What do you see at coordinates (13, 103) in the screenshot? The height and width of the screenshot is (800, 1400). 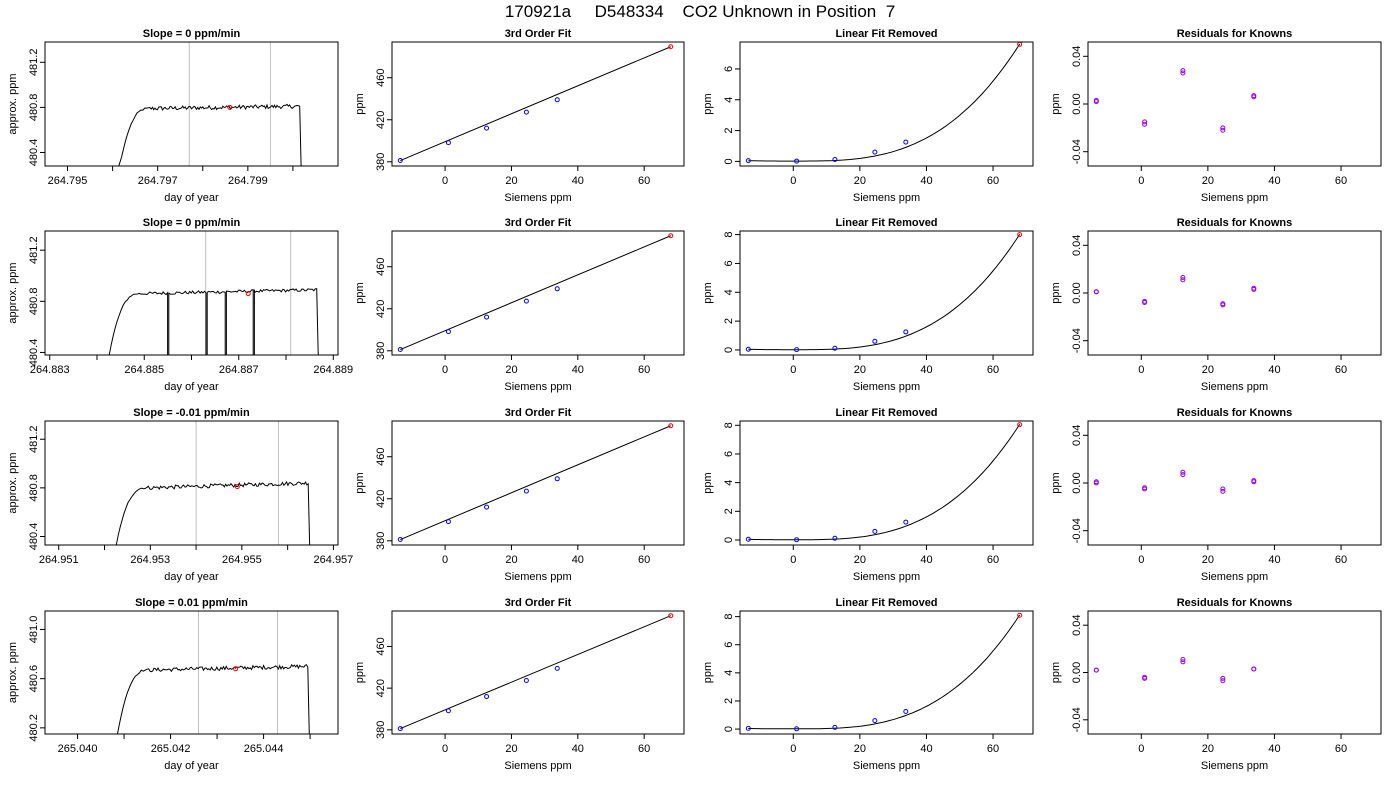 I see `y-axis-label: approx. ppm` at bounding box center [13, 103].